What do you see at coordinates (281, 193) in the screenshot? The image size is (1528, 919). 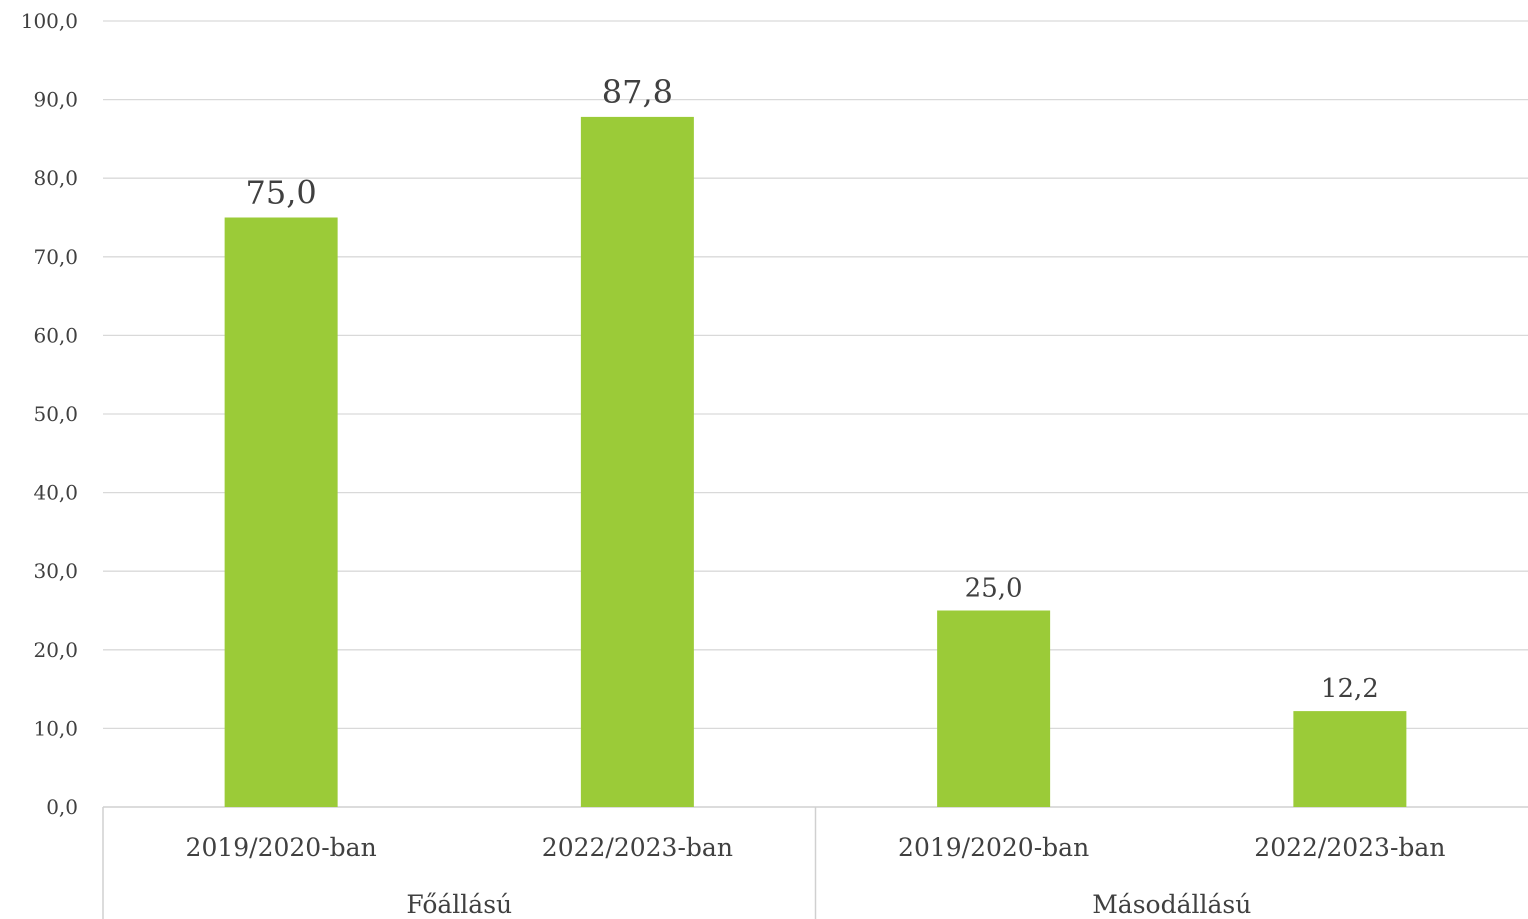 I see `data-label: 75,0` at bounding box center [281, 193].